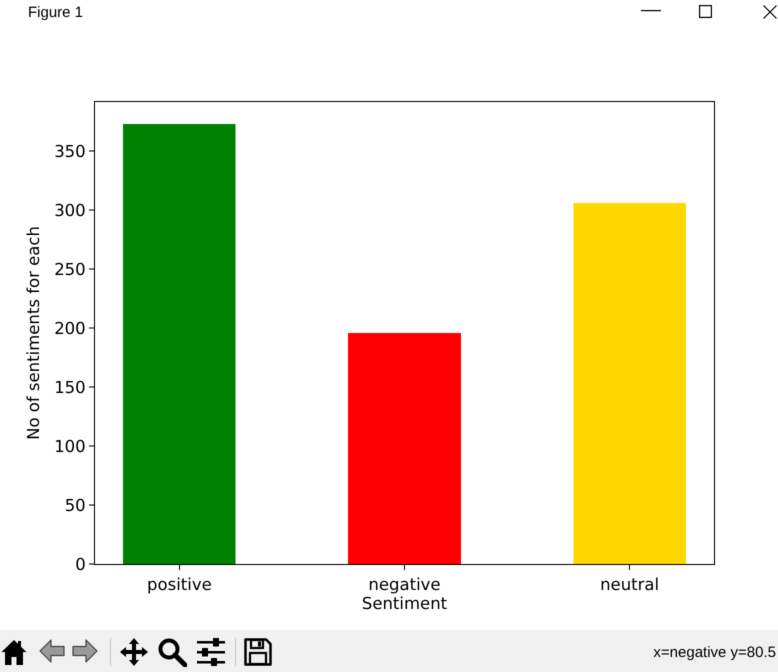 This screenshot has height=672, width=778. What do you see at coordinates (70, 210) in the screenshot?
I see `y-tick-label: 300` at bounding box center [70, 210].